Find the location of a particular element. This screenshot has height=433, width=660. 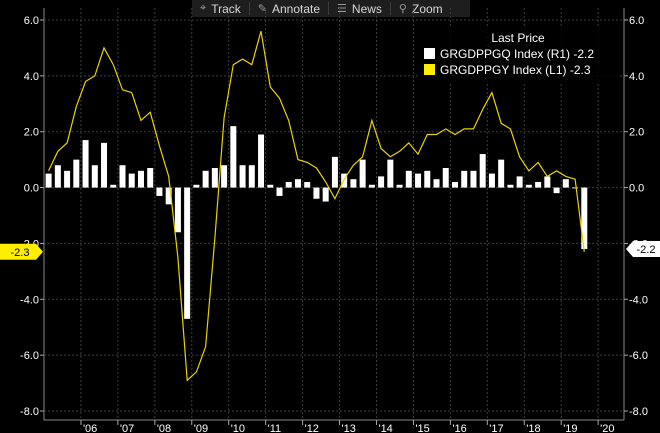

y-left-tick-label: 4.0 is located at coordinates (31, 77).